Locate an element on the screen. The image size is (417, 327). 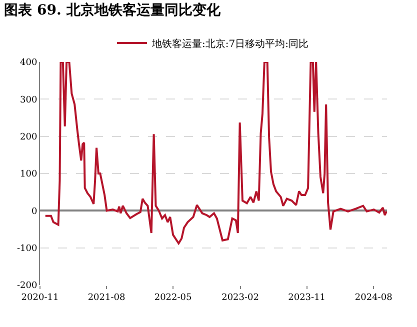
x-tick-label: 2022-05 is located at coordinates (173, 297).